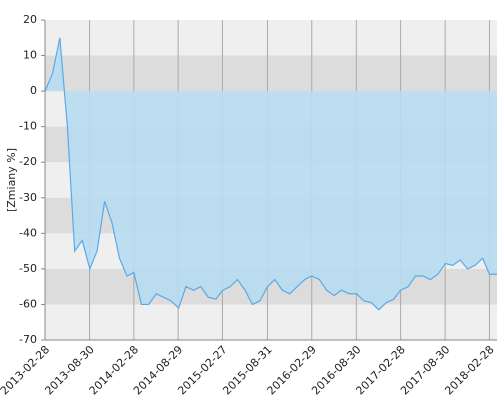  I want to click on y-tick-label: -40, so click(28, 232).